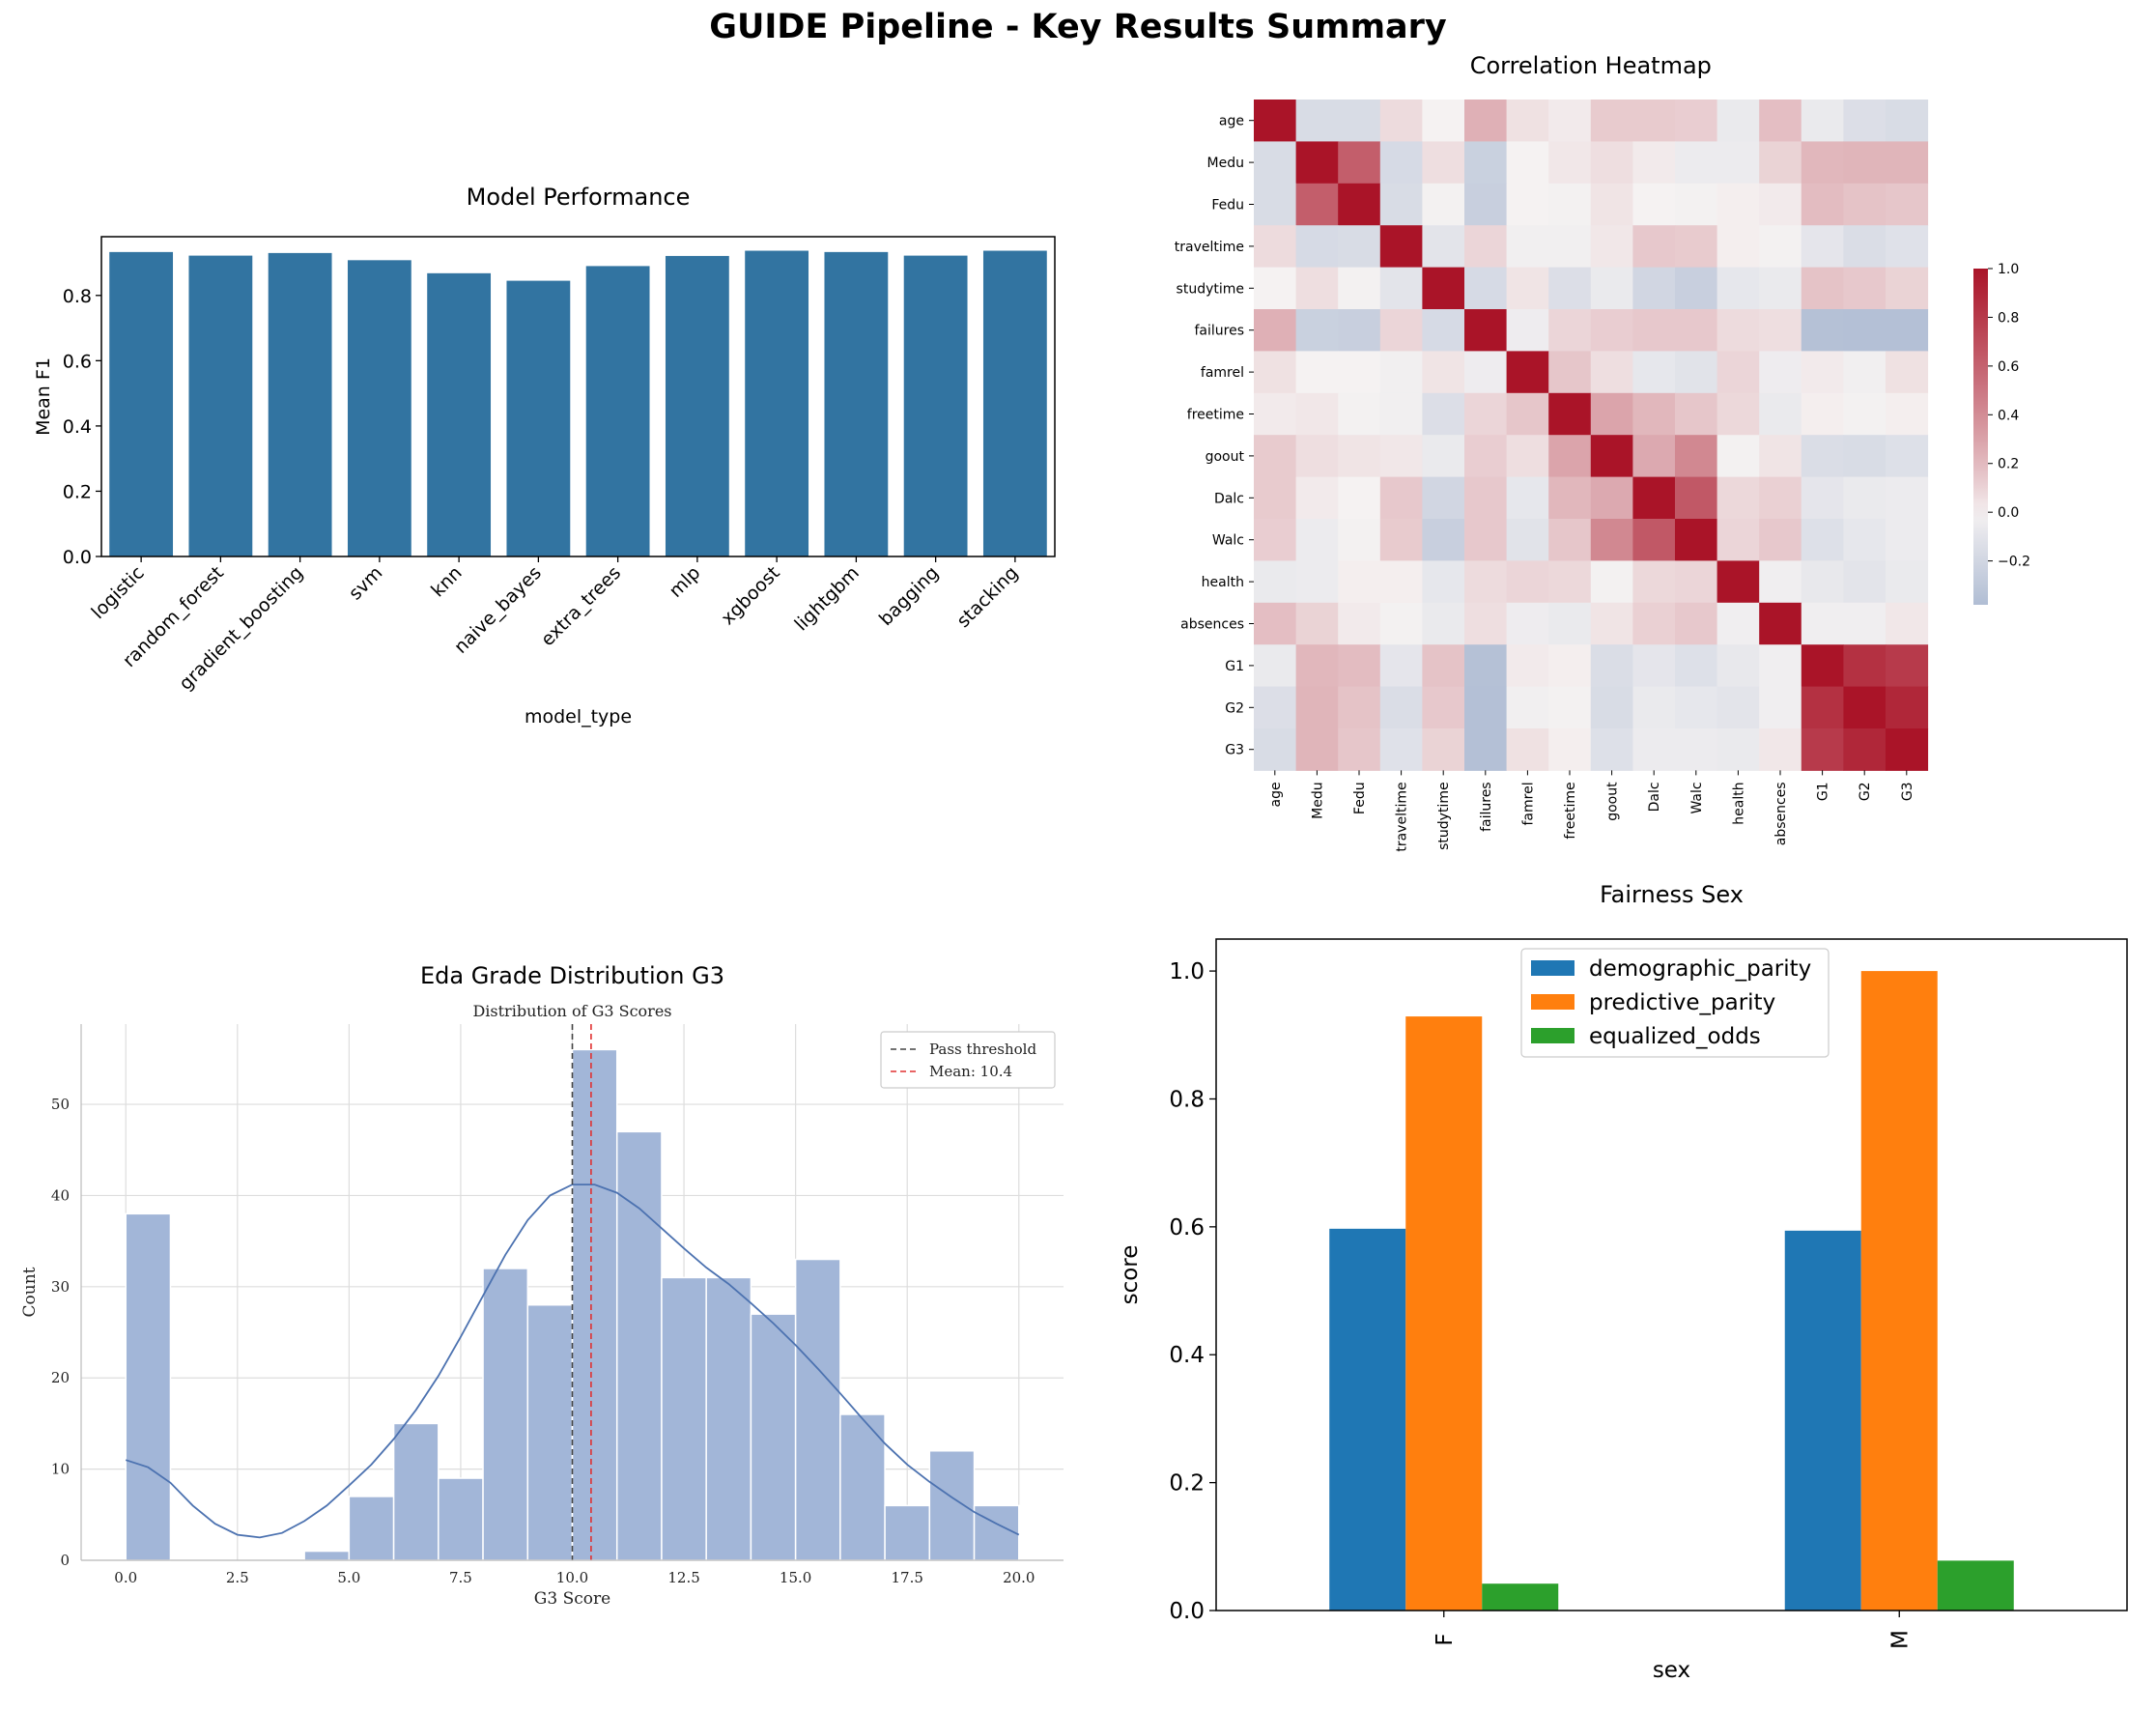 The image size is (2156, 1711). What do you see at coordinates (578, 716) in the screenshot?
I see `x-axis-label: model_type` at bounding box center [578, 716].